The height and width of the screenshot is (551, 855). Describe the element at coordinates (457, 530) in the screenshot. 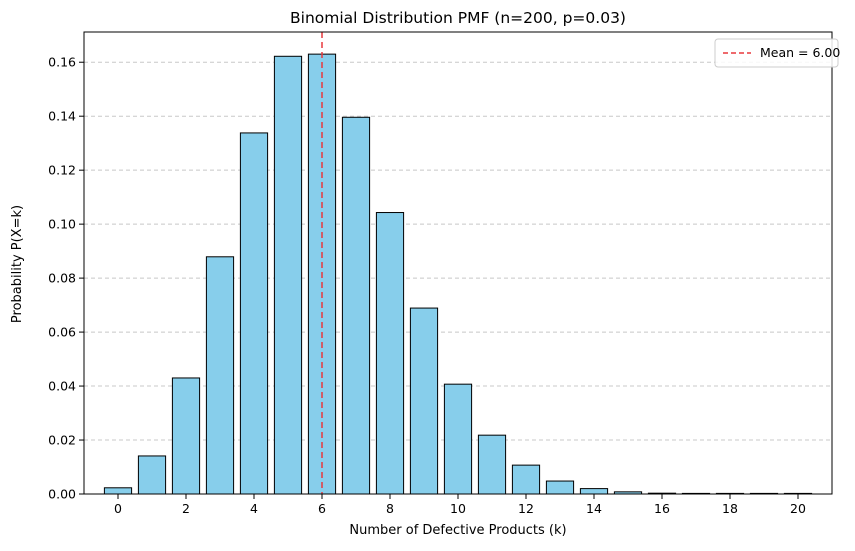

I see `x-axis-label: Number of Defective Products (k)` at that location.